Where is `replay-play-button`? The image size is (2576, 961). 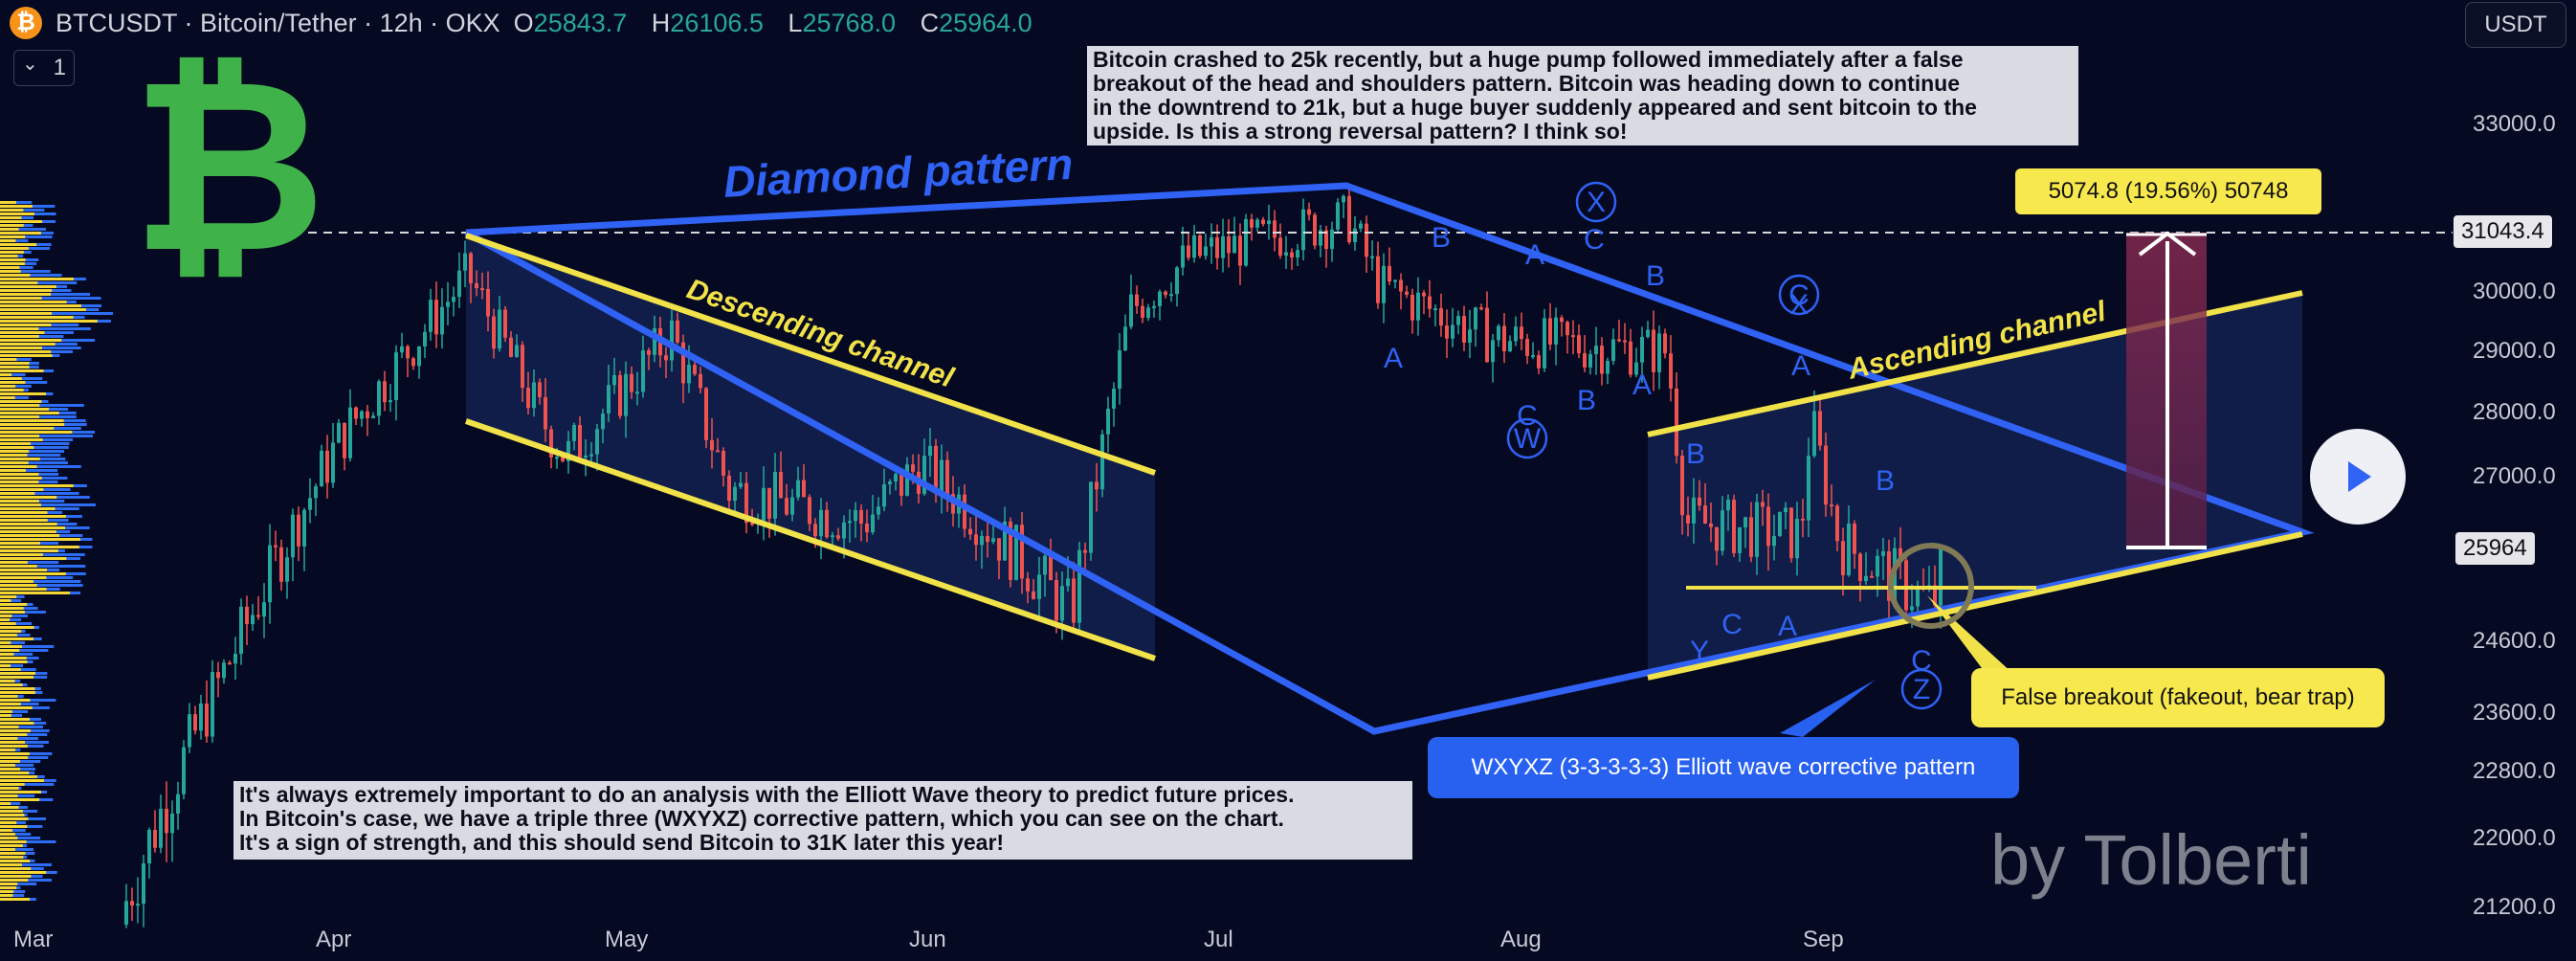
replay-play-button is located at coordinates (2358, 477).